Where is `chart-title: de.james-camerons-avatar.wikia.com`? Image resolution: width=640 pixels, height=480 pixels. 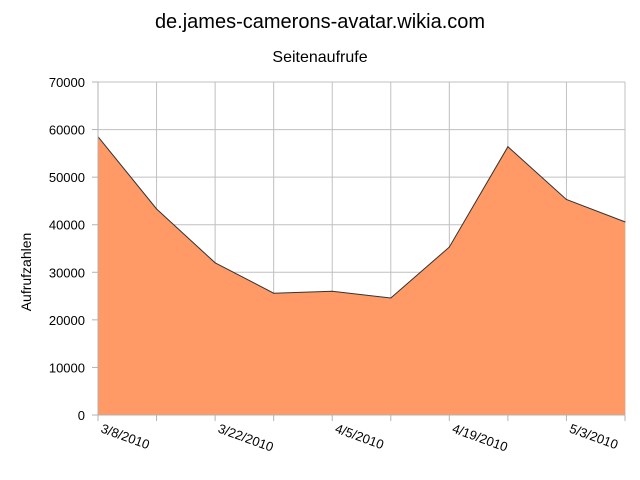 chart-title: de.james-camerons-avatar.wikia.com is located at coordinates (320, 22).